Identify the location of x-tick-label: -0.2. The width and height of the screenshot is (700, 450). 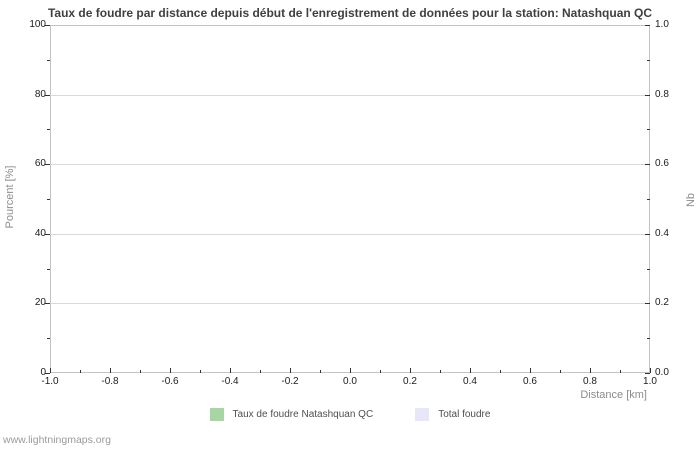
(290, 381).